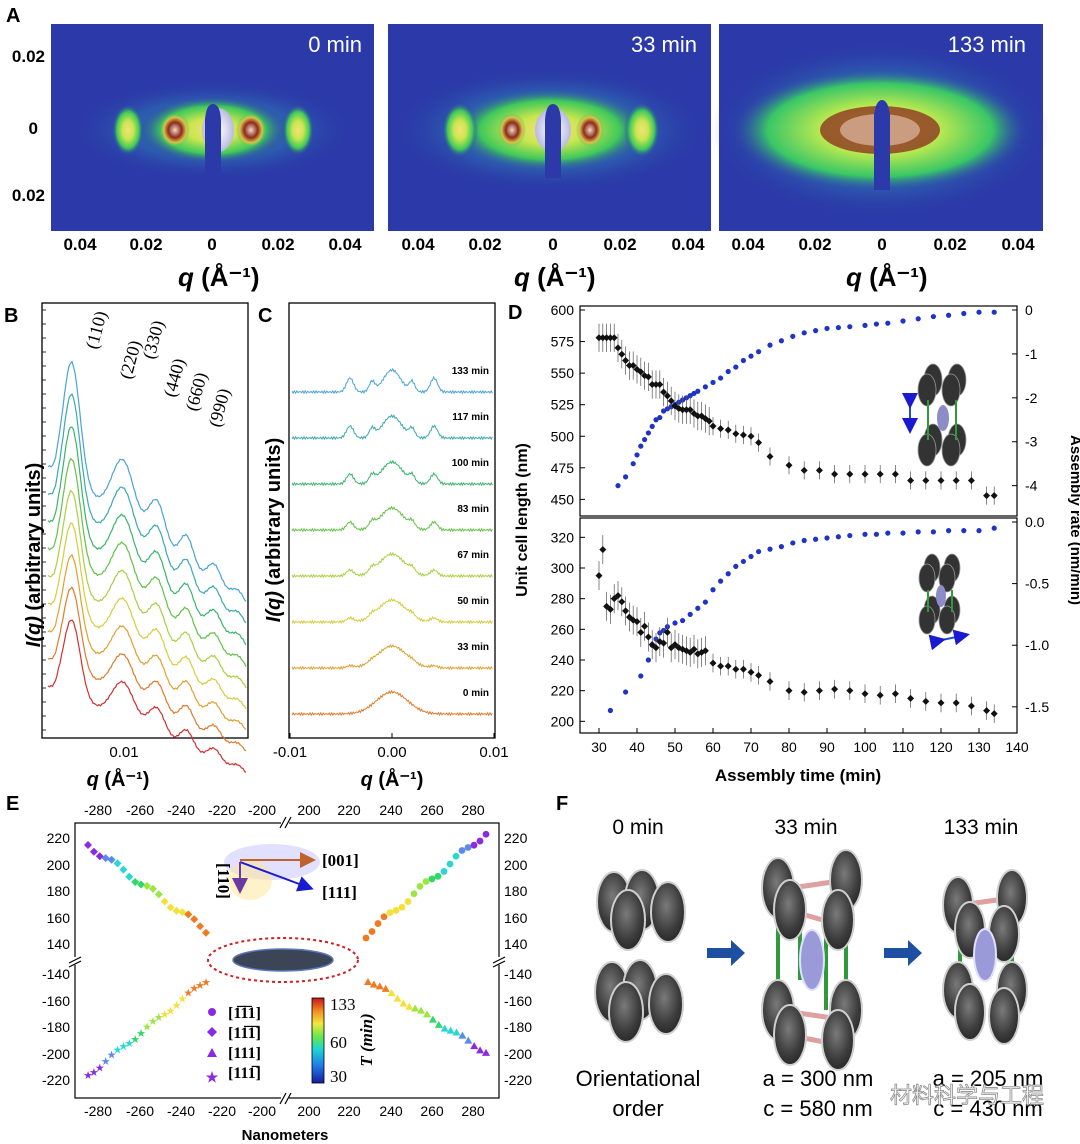 The height and width of the screenshot is (1144, 1080). I want to click on e-ytick: -220, so click(56, 1080).